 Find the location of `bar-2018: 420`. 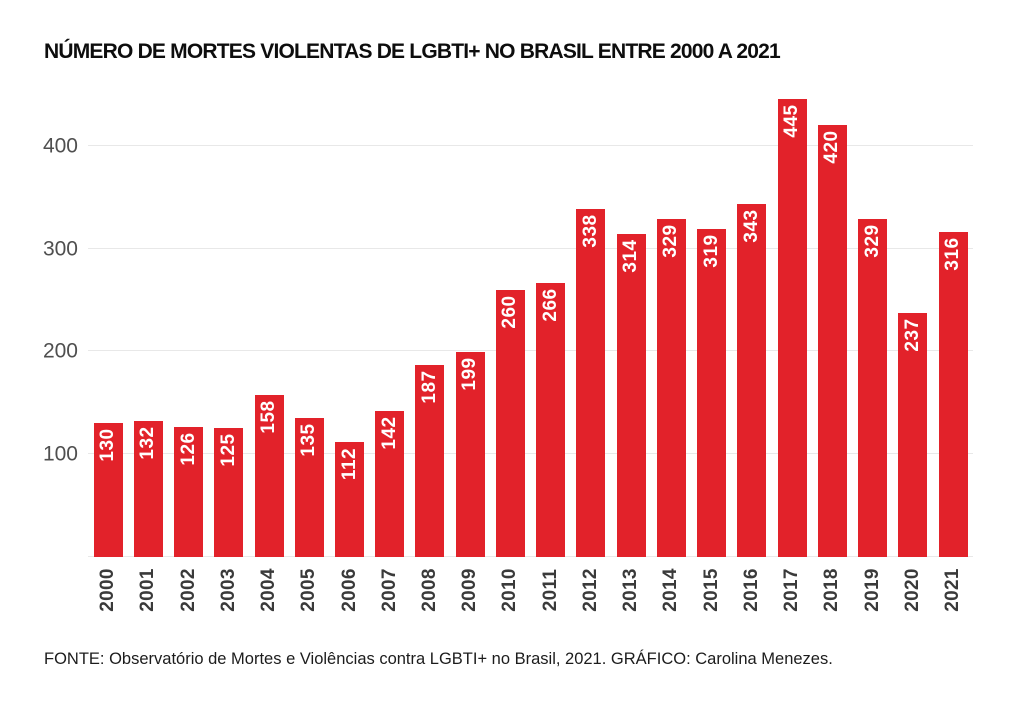

bar-2018: 420 is located at coordinates (832, 341).